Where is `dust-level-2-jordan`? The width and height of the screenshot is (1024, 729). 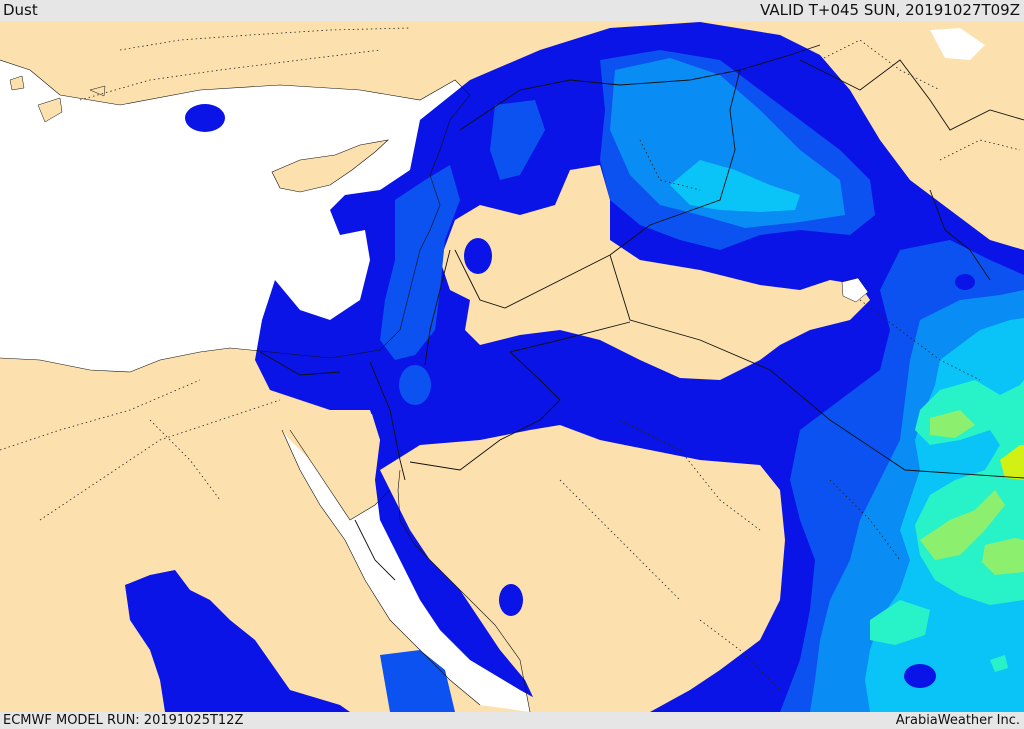 dust-level-2-jordan is located at coordinates (415, 385).